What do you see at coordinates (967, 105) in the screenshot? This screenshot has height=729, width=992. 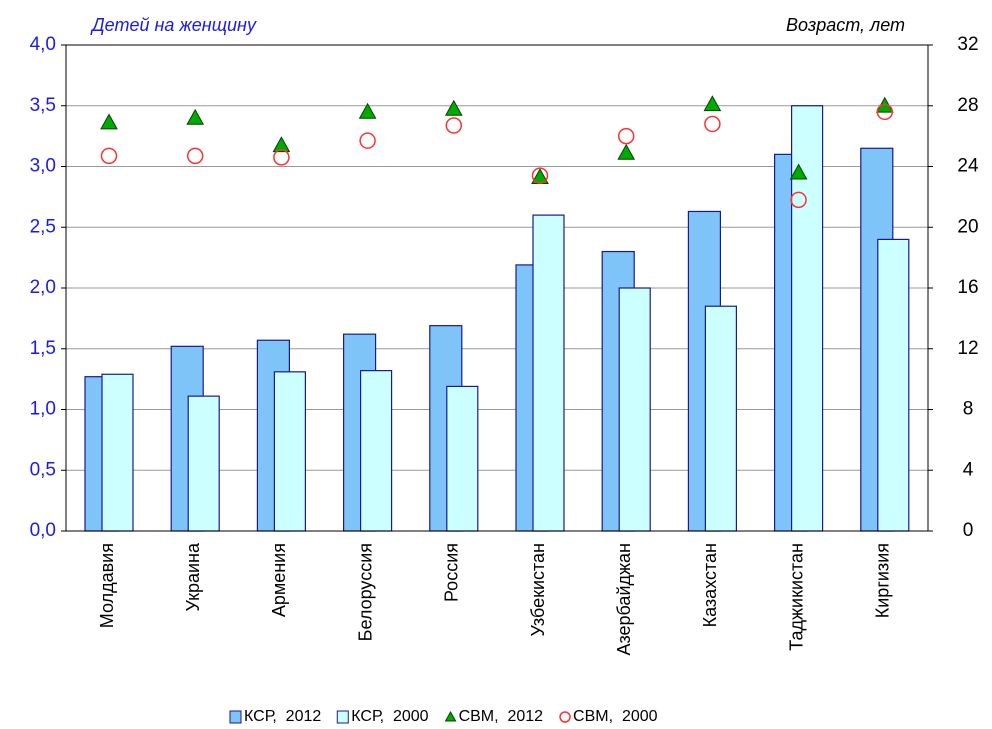 I see `y2-tick-label: 28` at bounding box center [967, 105].